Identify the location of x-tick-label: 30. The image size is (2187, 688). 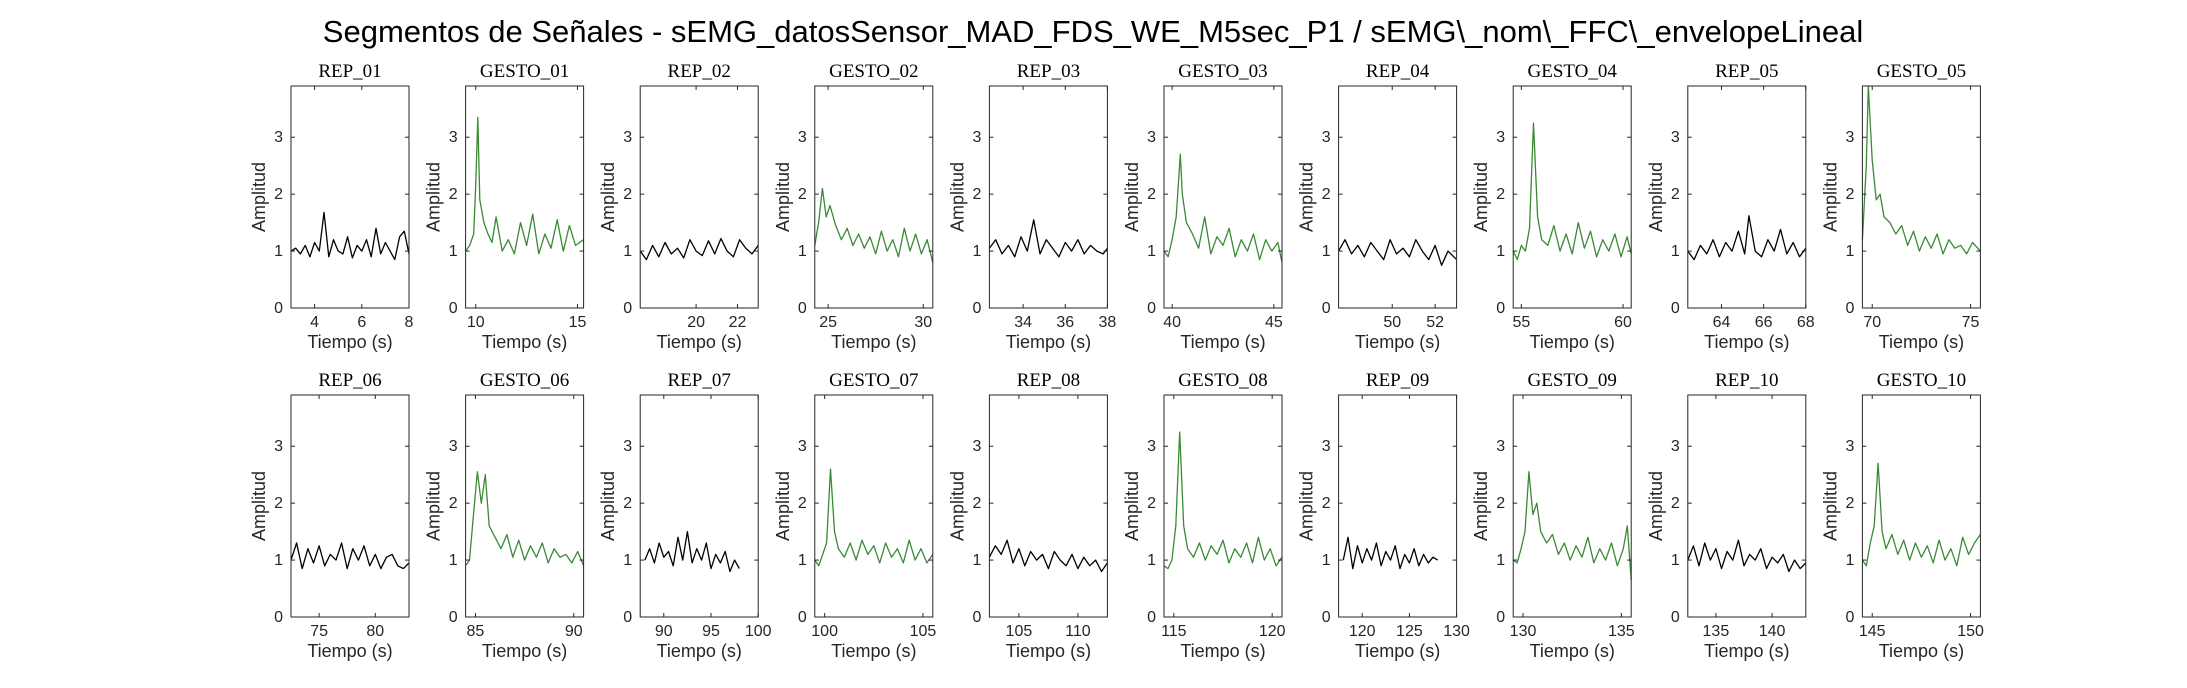
(923, 322).